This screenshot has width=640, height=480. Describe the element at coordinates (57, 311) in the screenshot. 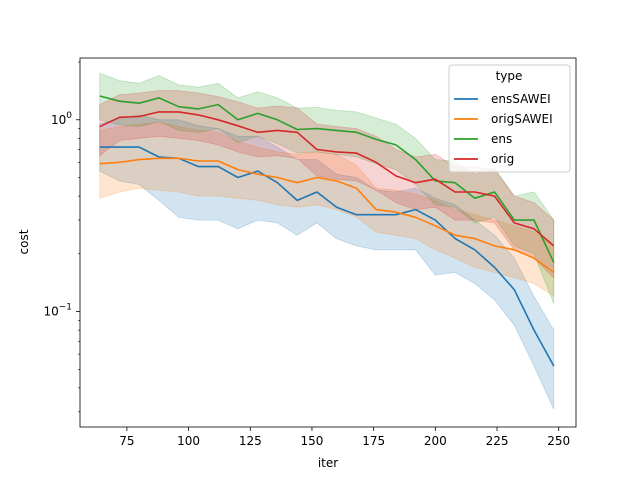

I see `y-tick-label: 10⁻¹` at that location.